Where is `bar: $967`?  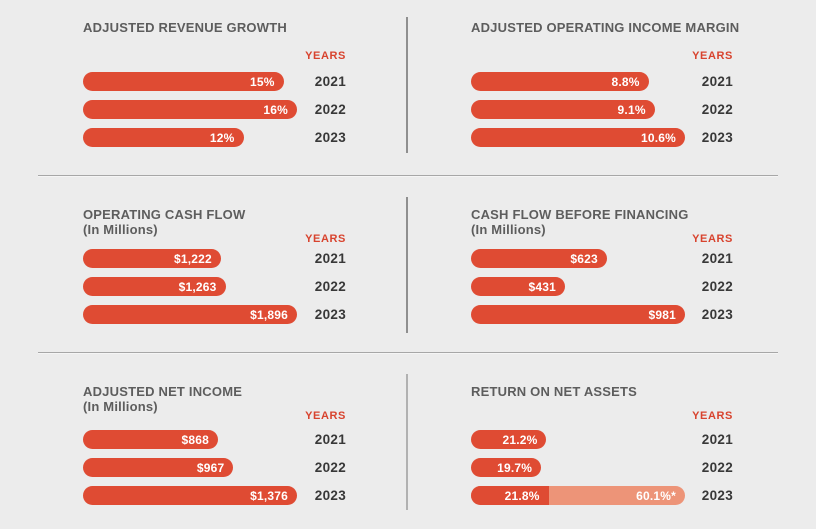
bar: $967 is located at coordinates (158, 467).